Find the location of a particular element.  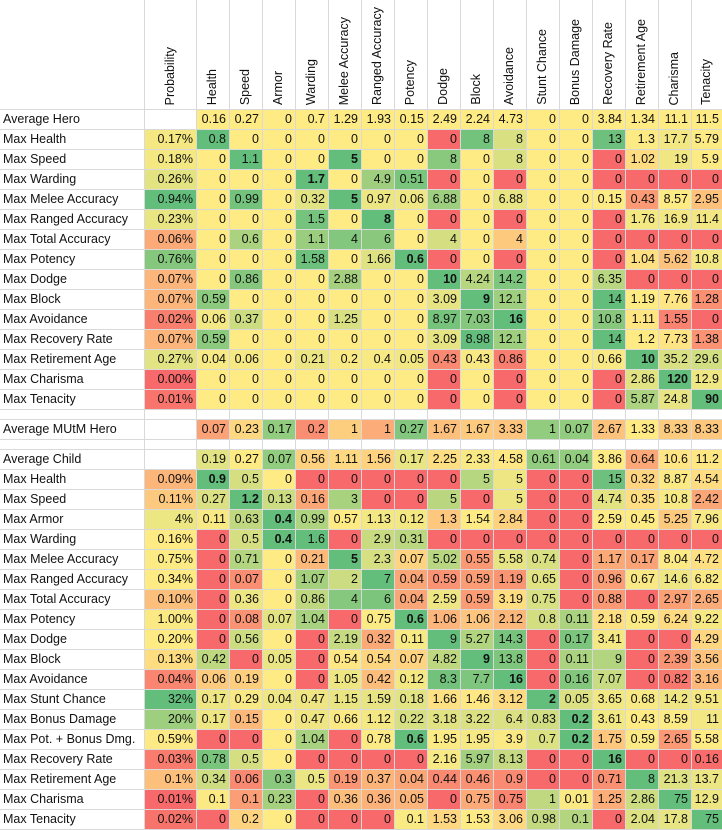

stat-cell: 0.31 is located at coordinates (411, 539).